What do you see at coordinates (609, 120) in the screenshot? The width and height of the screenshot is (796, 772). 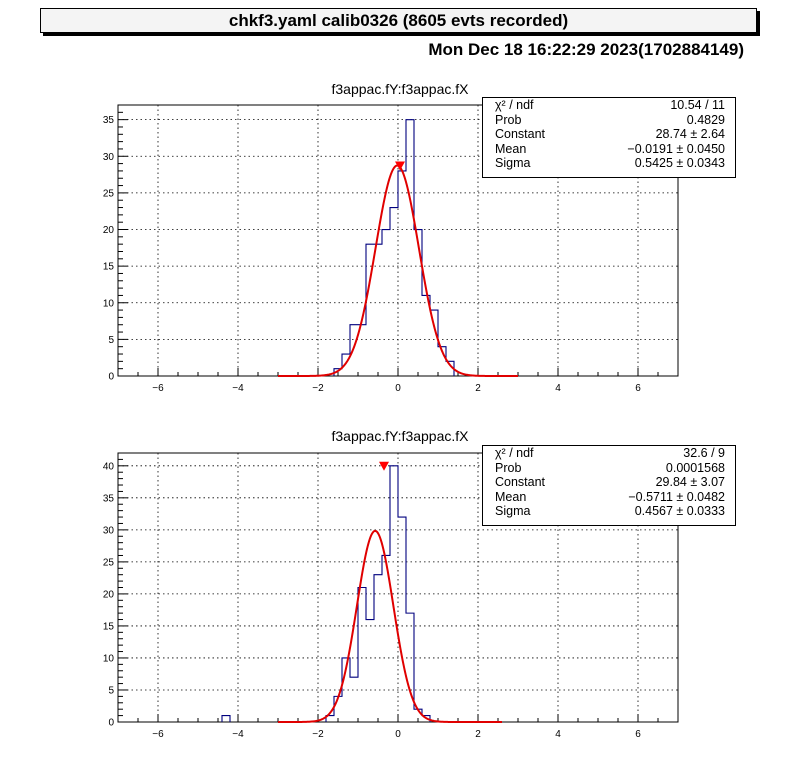 I see `stat-row: Prob 0.4829` at bounding box center [609, 120].